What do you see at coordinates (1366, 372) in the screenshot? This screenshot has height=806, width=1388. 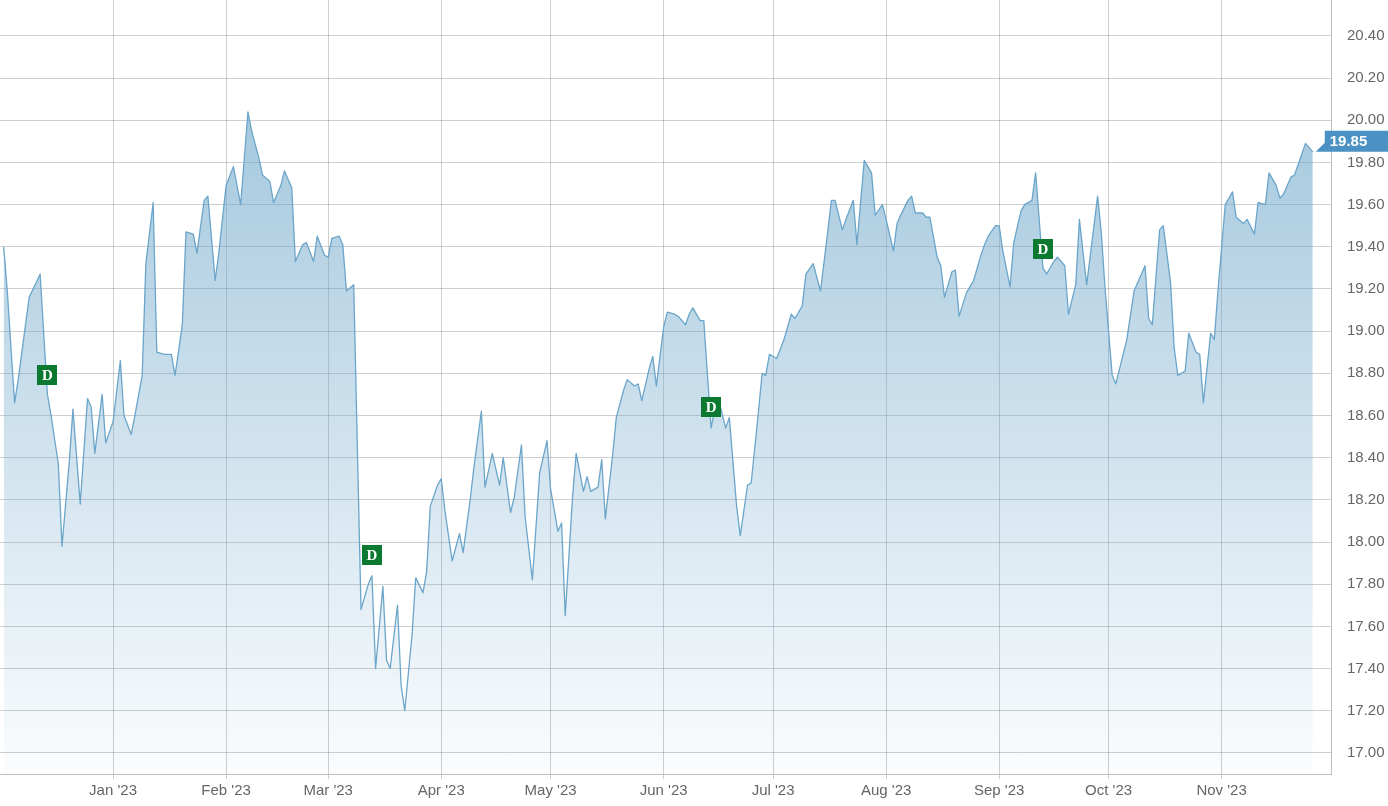 I see `y-tick-label: 18.80` at bounding box center [1366, 372].